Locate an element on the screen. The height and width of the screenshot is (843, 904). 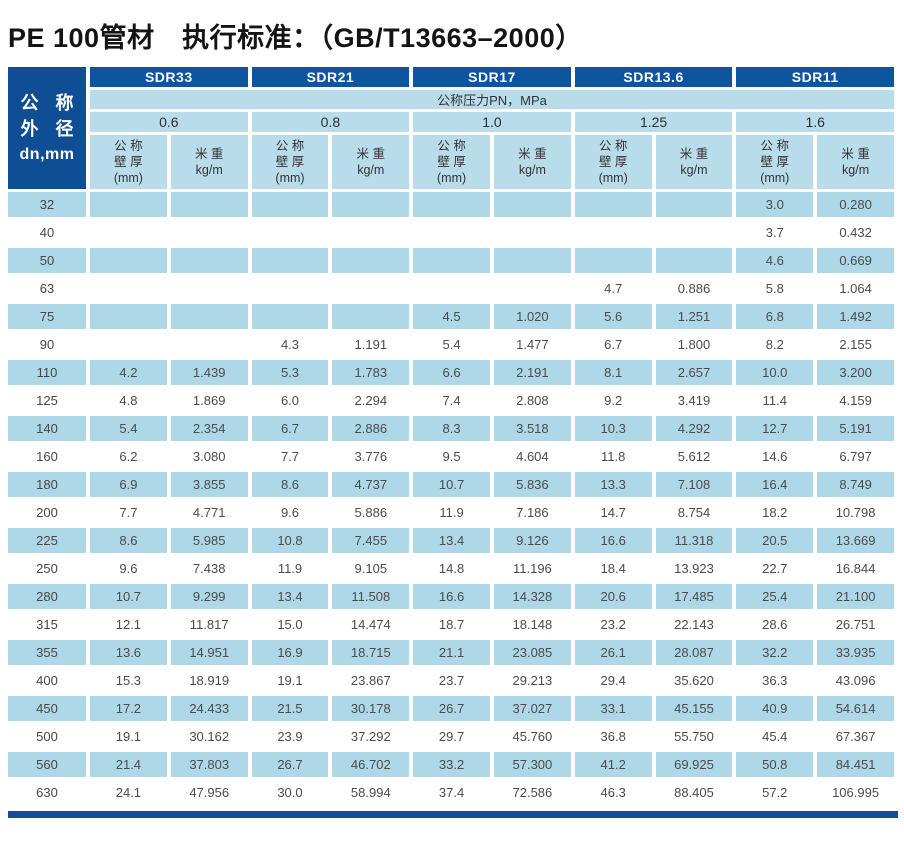
row-dn-value: 75 is located at coordinates (47, 316).